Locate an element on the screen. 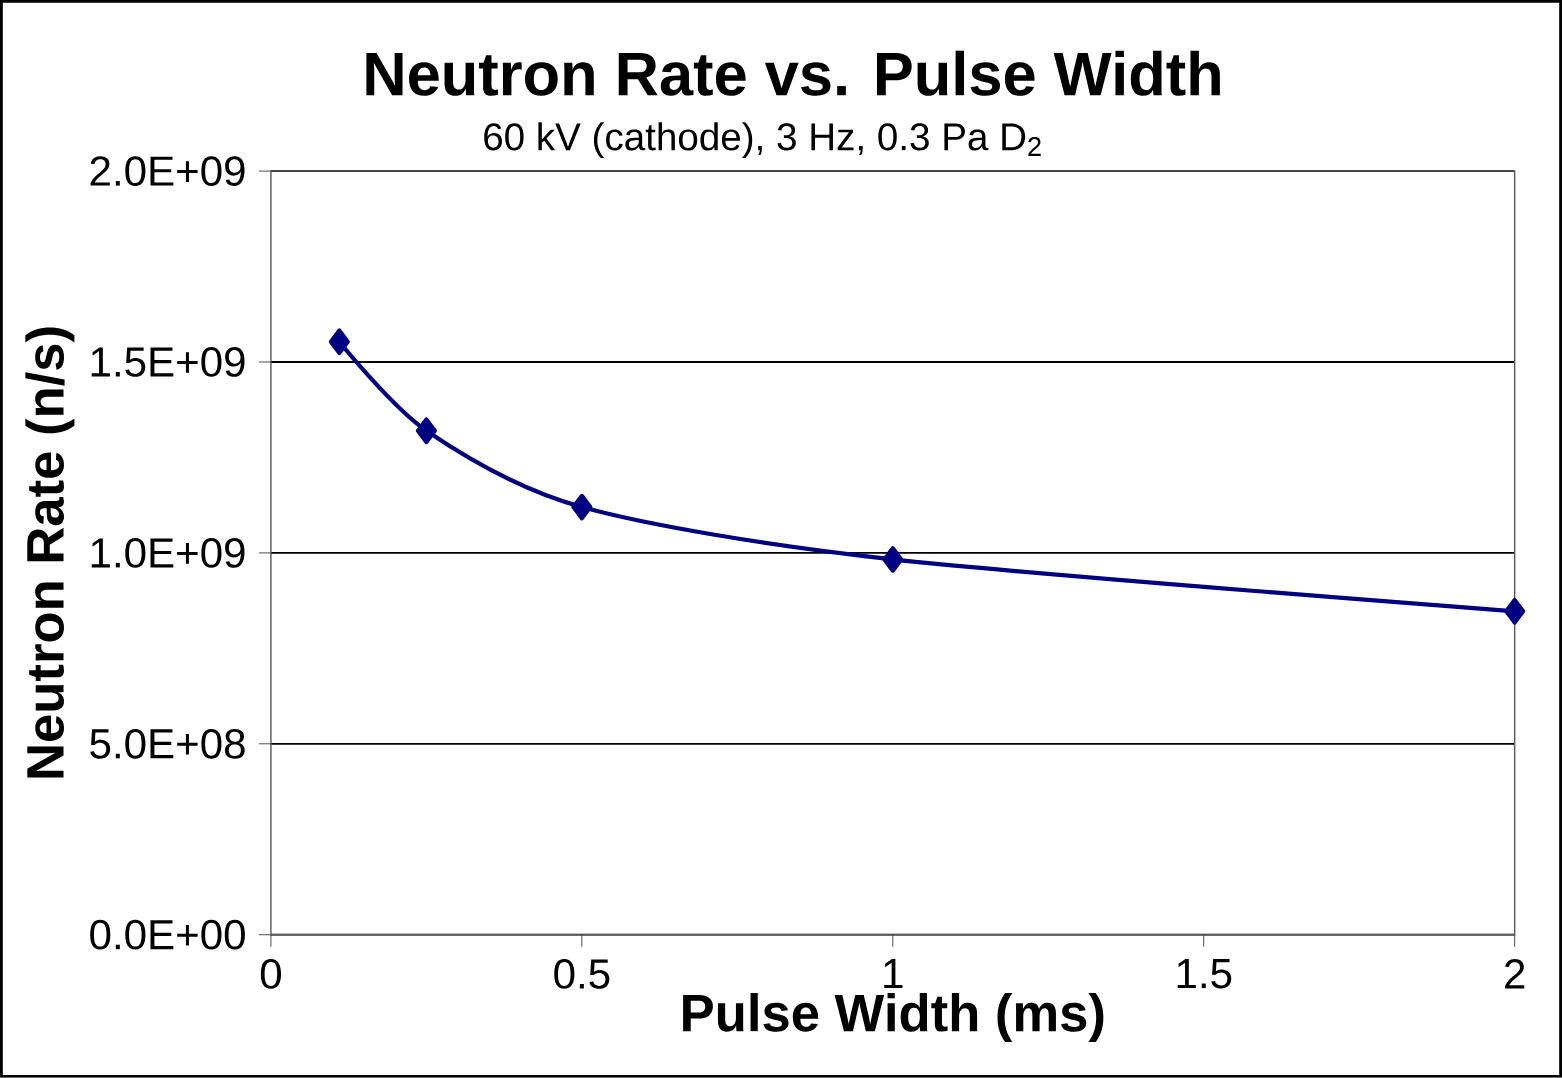 The width and height of the screenshot is (1562, 1078). x-tick-label: 1.5 is located at coordinates (1204, 974).